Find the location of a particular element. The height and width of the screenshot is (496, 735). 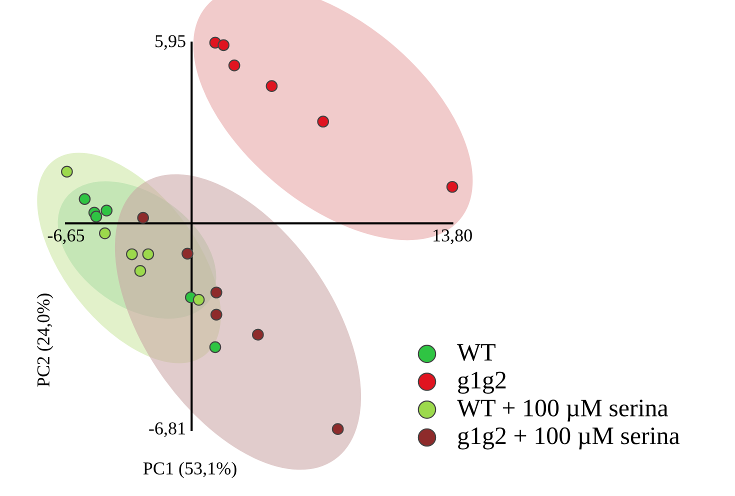

y-axis-title: PC2 (24,0%) is located at coordinates (45, 340).